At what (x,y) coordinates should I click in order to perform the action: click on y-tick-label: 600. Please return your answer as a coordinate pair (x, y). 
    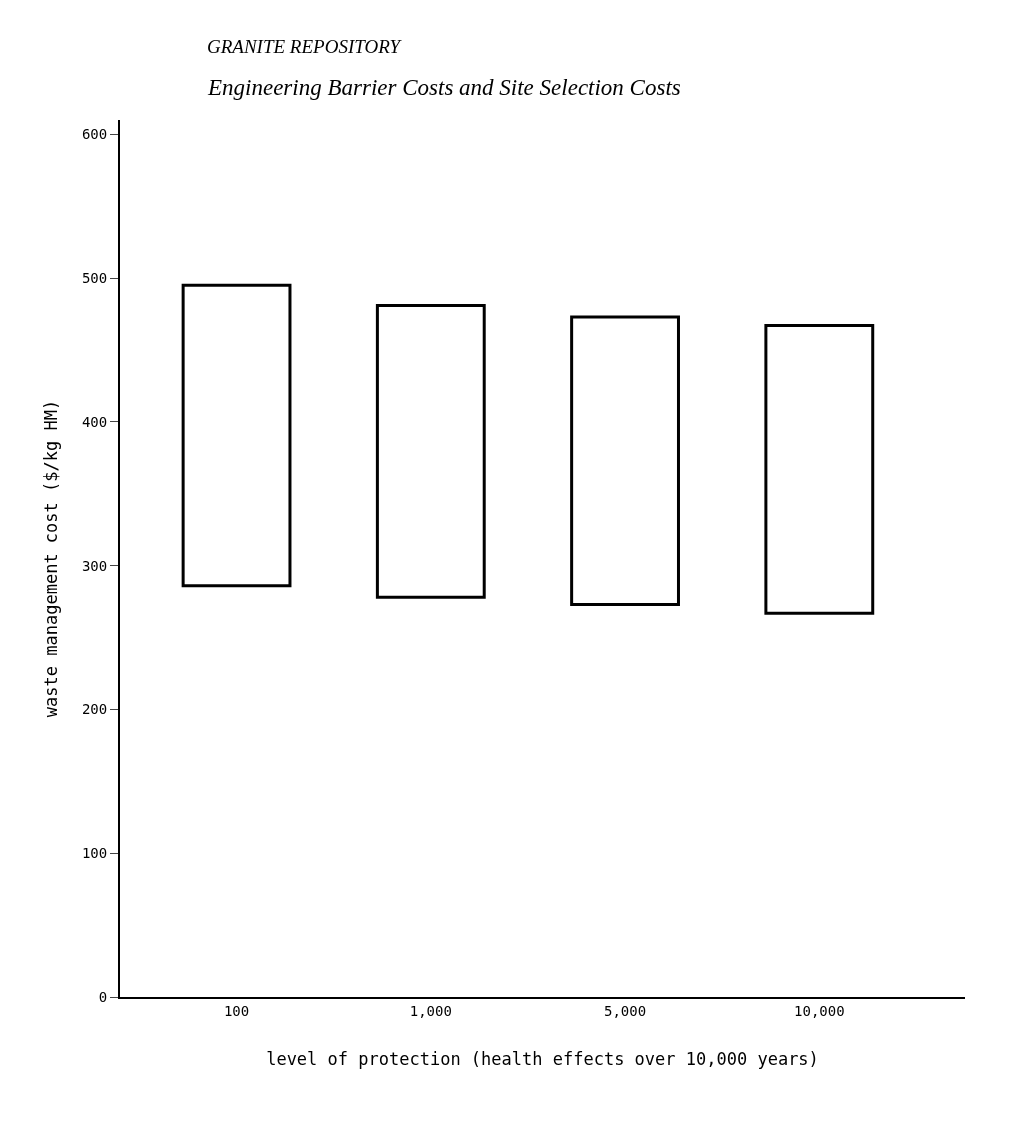
    Looking at the image, I should click on (94, 134).